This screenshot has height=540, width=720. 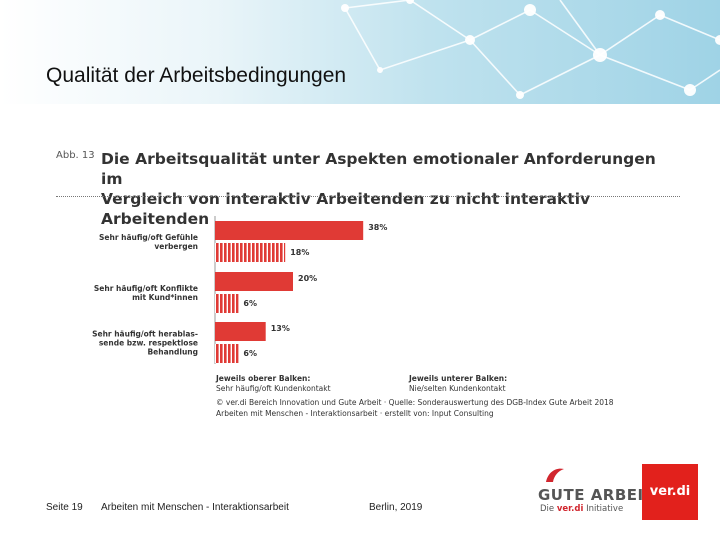 I want to click on category-label: verbergen, so click(x=176, y=246).